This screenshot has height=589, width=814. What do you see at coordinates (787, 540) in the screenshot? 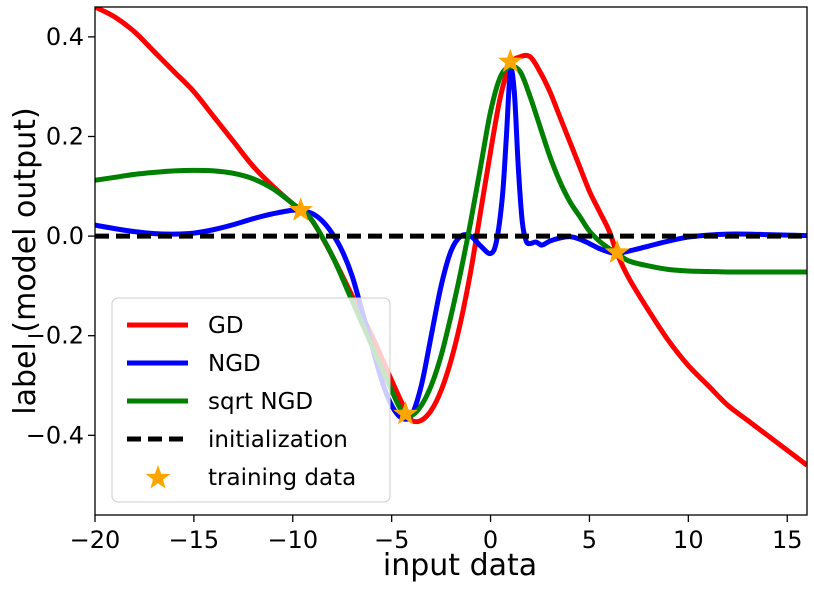
I see `x-tick-label: 15` at bounding box center [787, 540].